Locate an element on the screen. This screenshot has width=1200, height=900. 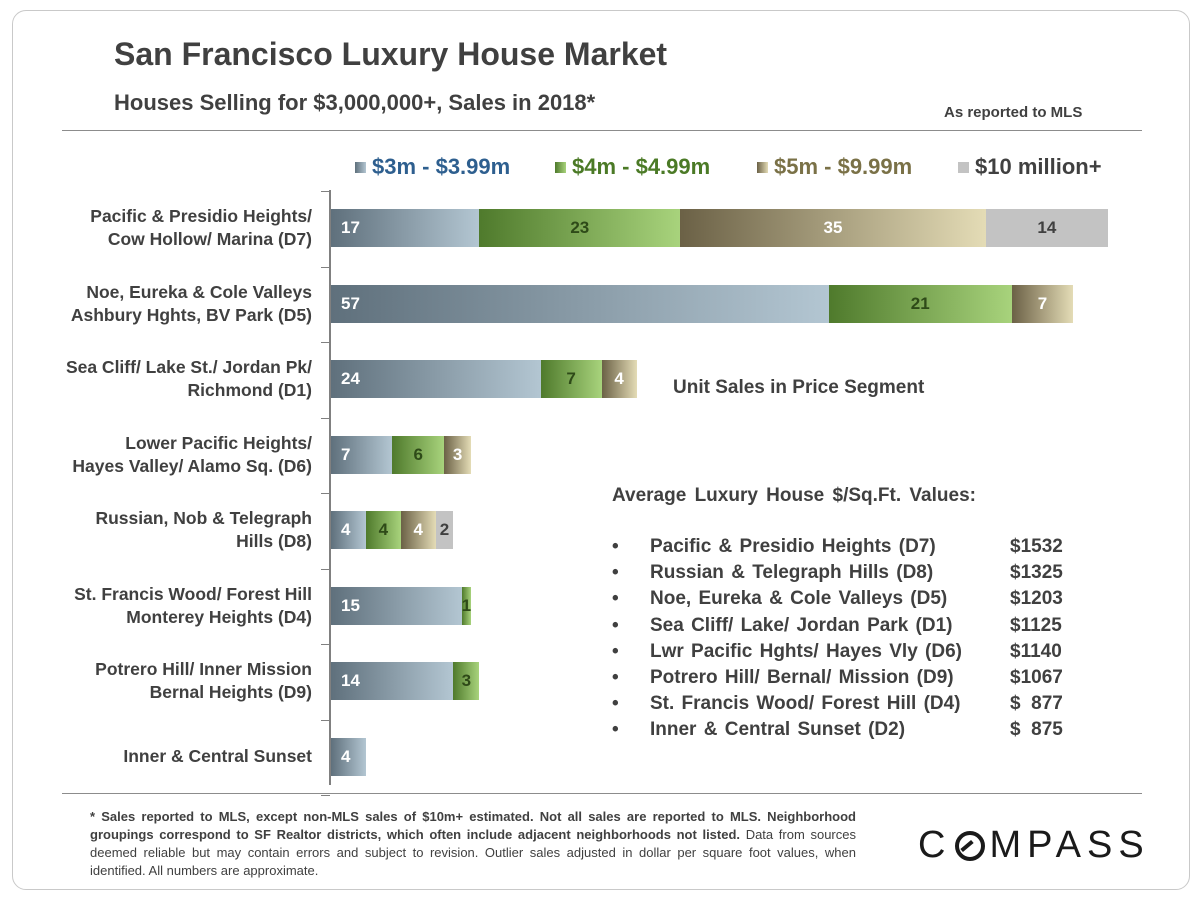
legend-item-0: $3m - $3.99m is located at coordinates (432, 167).